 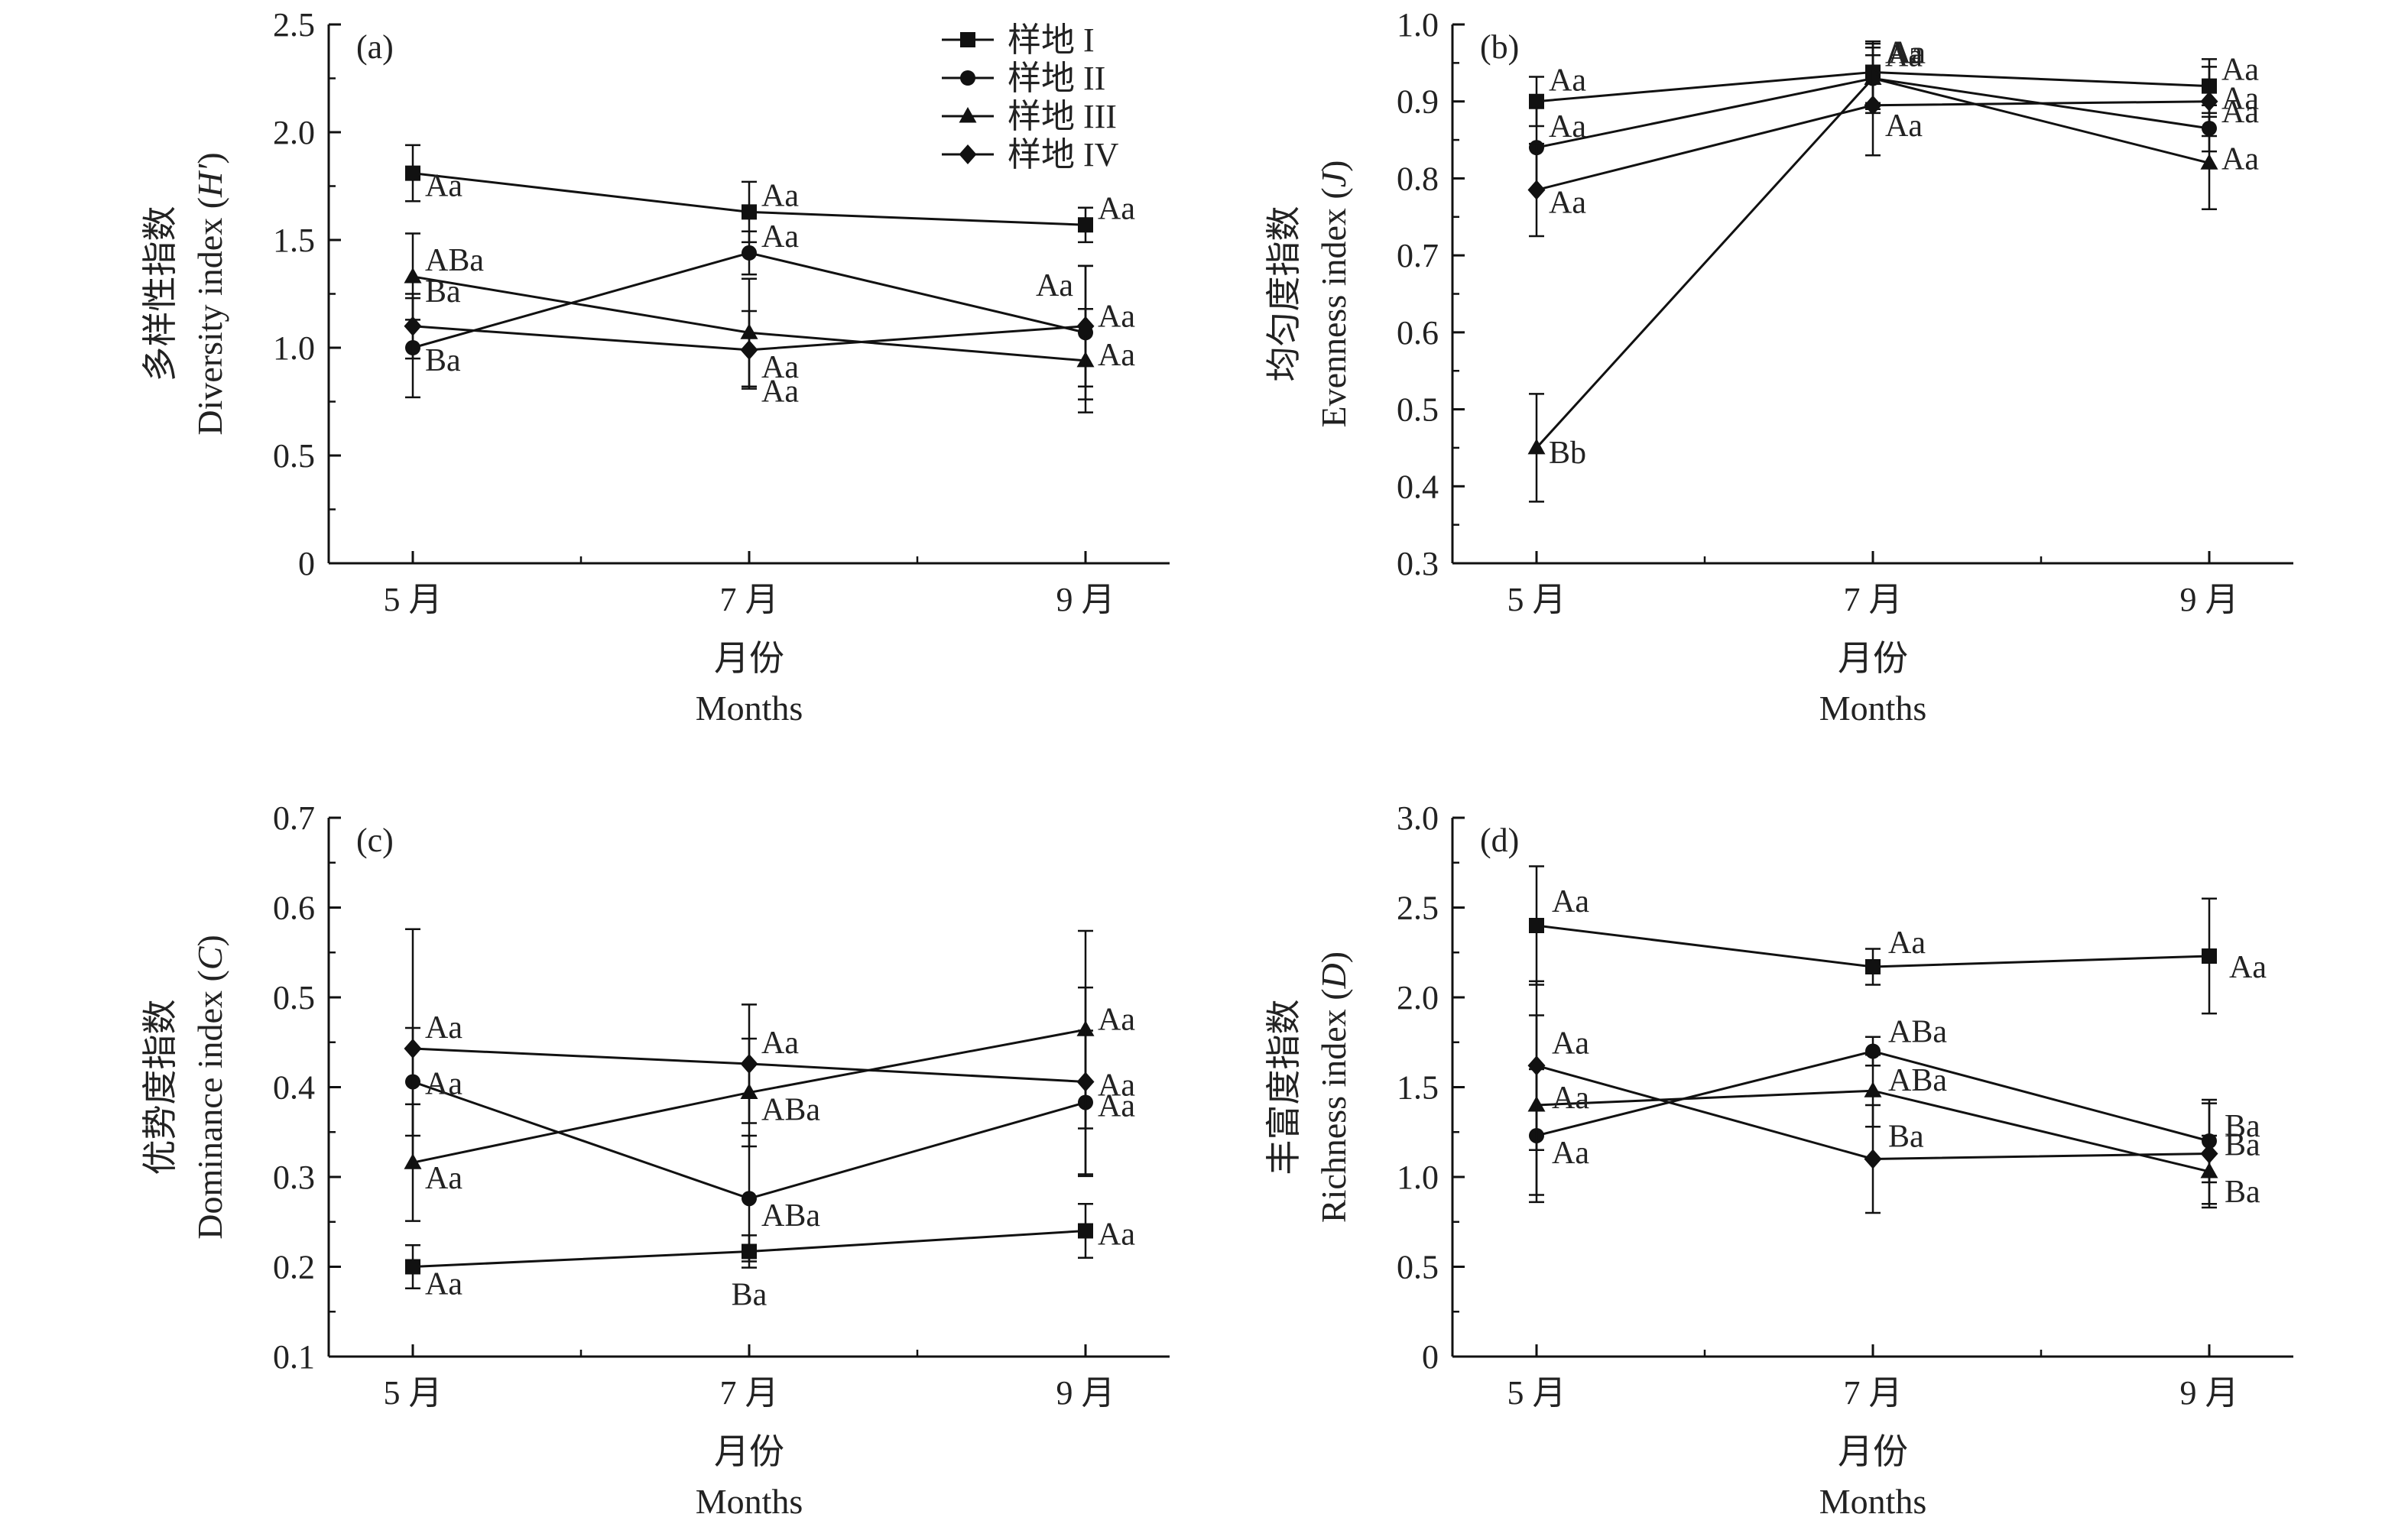 I want to click on y-axis-title-en: Dominance index (C), so click(x=210, y=1087).